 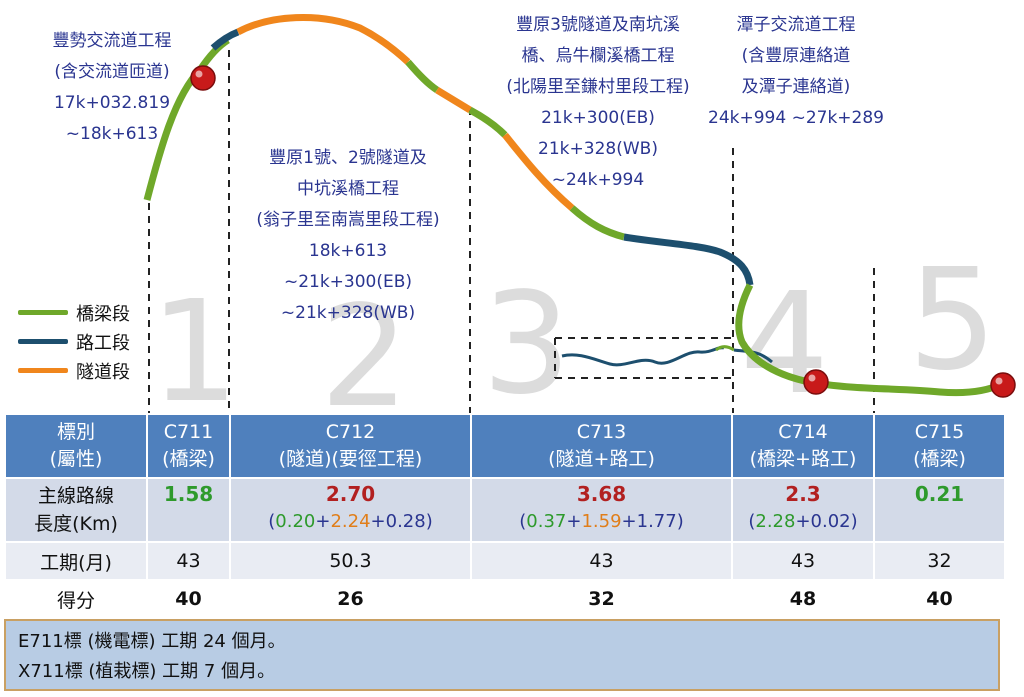 I want to click on length-value: 2.70, so click(x=350, y=494).